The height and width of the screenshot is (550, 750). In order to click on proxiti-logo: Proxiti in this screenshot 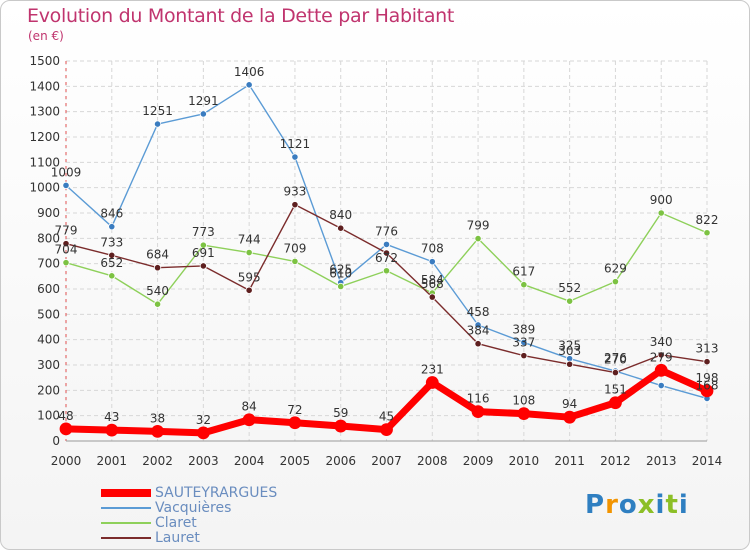, I will do `click(637, 505)`.